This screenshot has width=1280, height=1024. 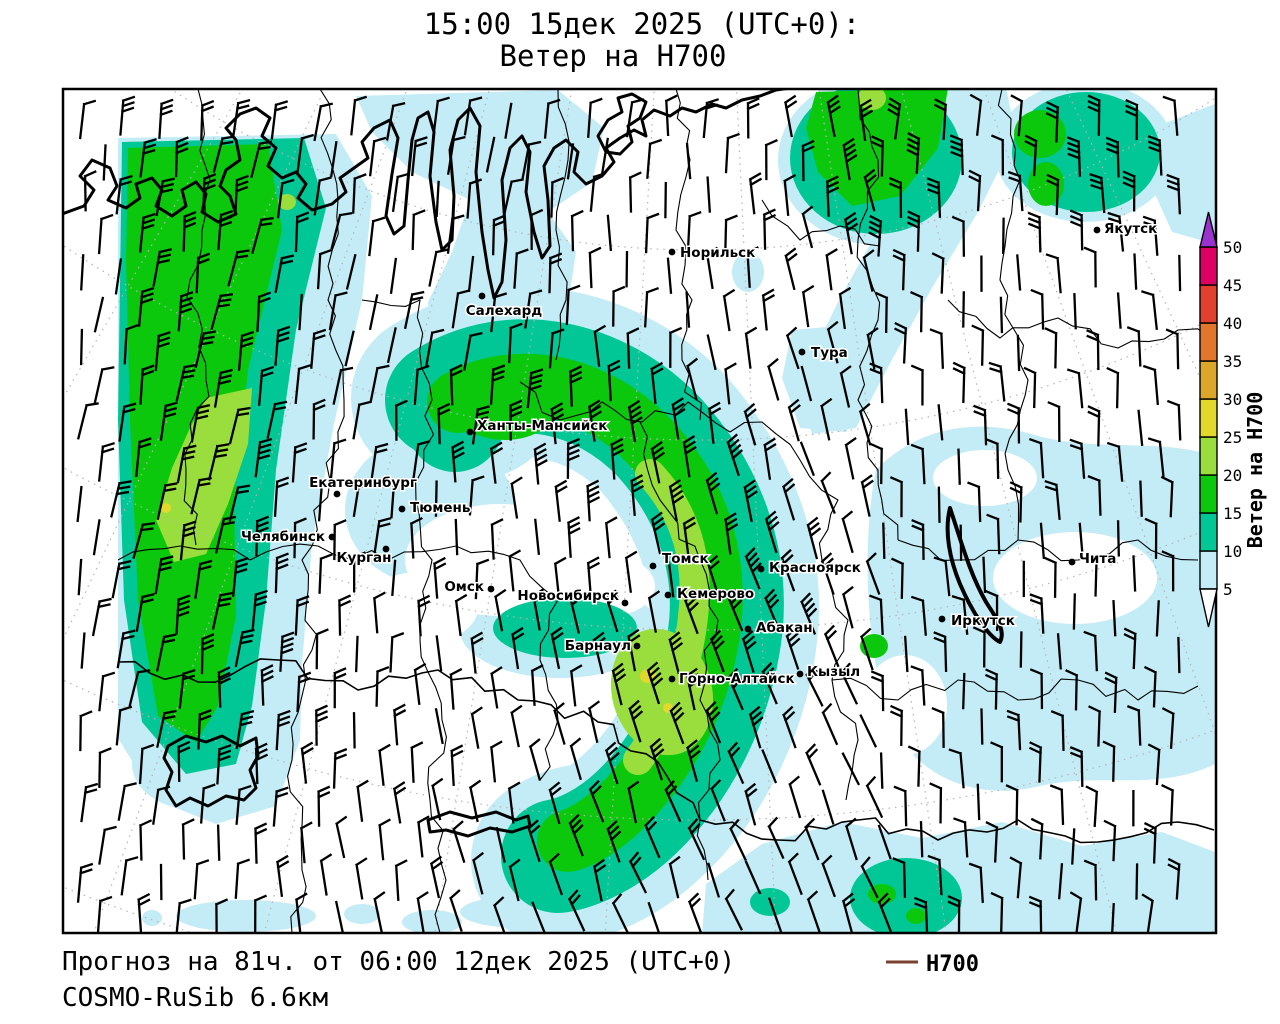 What do you see at coordinates (613, 56) in the screenshot?
I see `page-title-line2: Ветер на H700` at bounding box center [613, 56].